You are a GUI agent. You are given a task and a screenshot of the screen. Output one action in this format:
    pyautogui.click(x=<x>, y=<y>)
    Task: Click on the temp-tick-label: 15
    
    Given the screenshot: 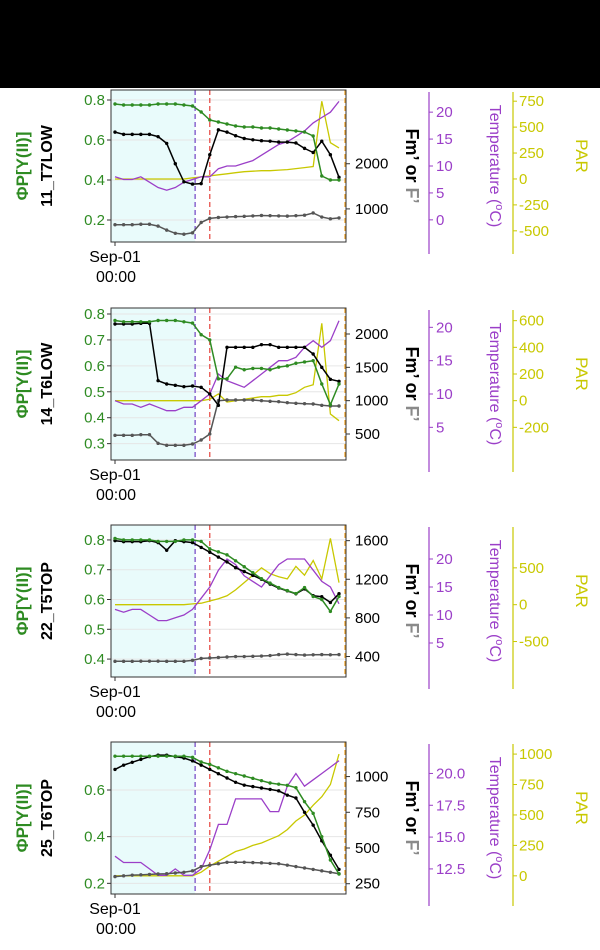 What is the action you would take?
    pyautogui.click(x=444, y=361)
    